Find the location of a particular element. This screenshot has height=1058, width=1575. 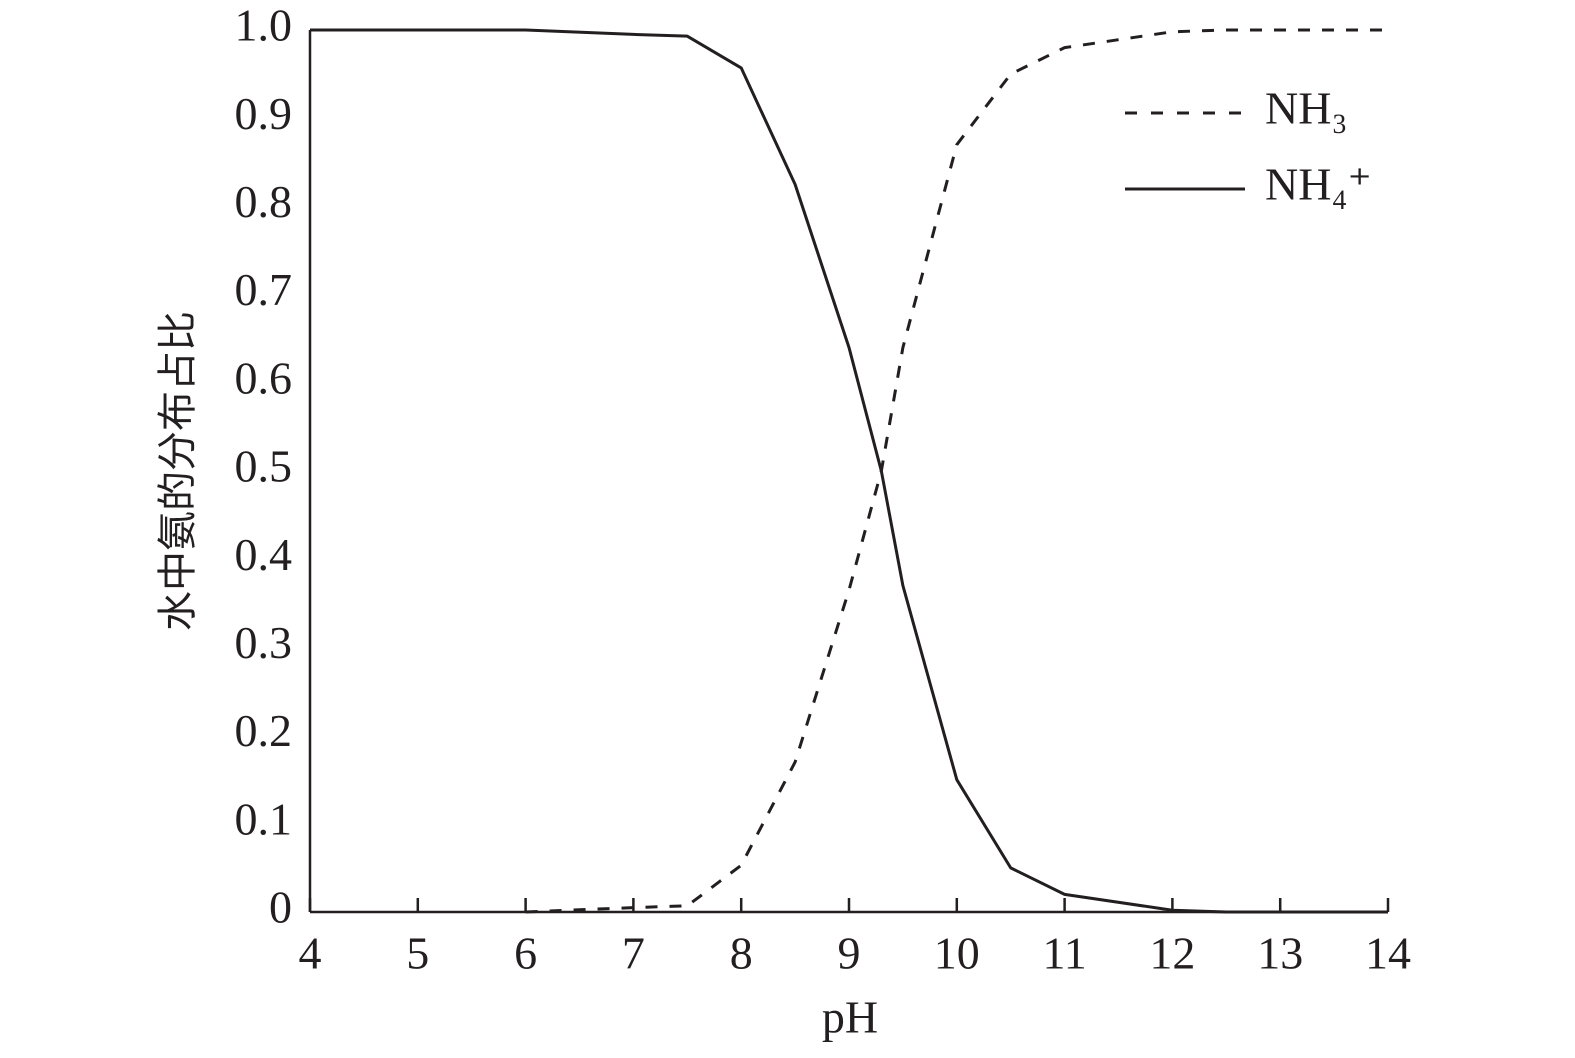

x-tick-label: 13 is located at coordinates (1280, 953).